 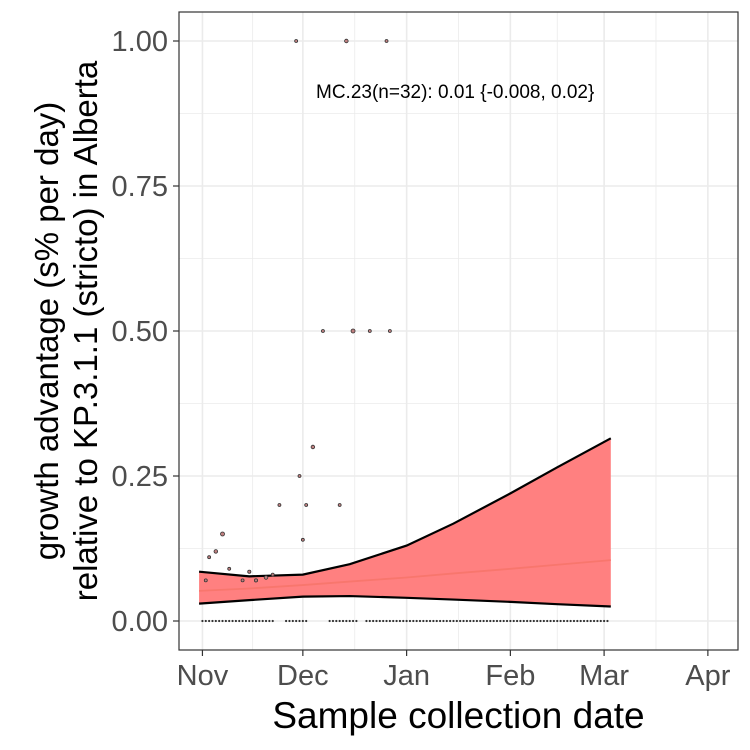 What do you see at coordinates (405, 575) in the screenshot?
I see `fit-line` at bounding box center [405, 575].